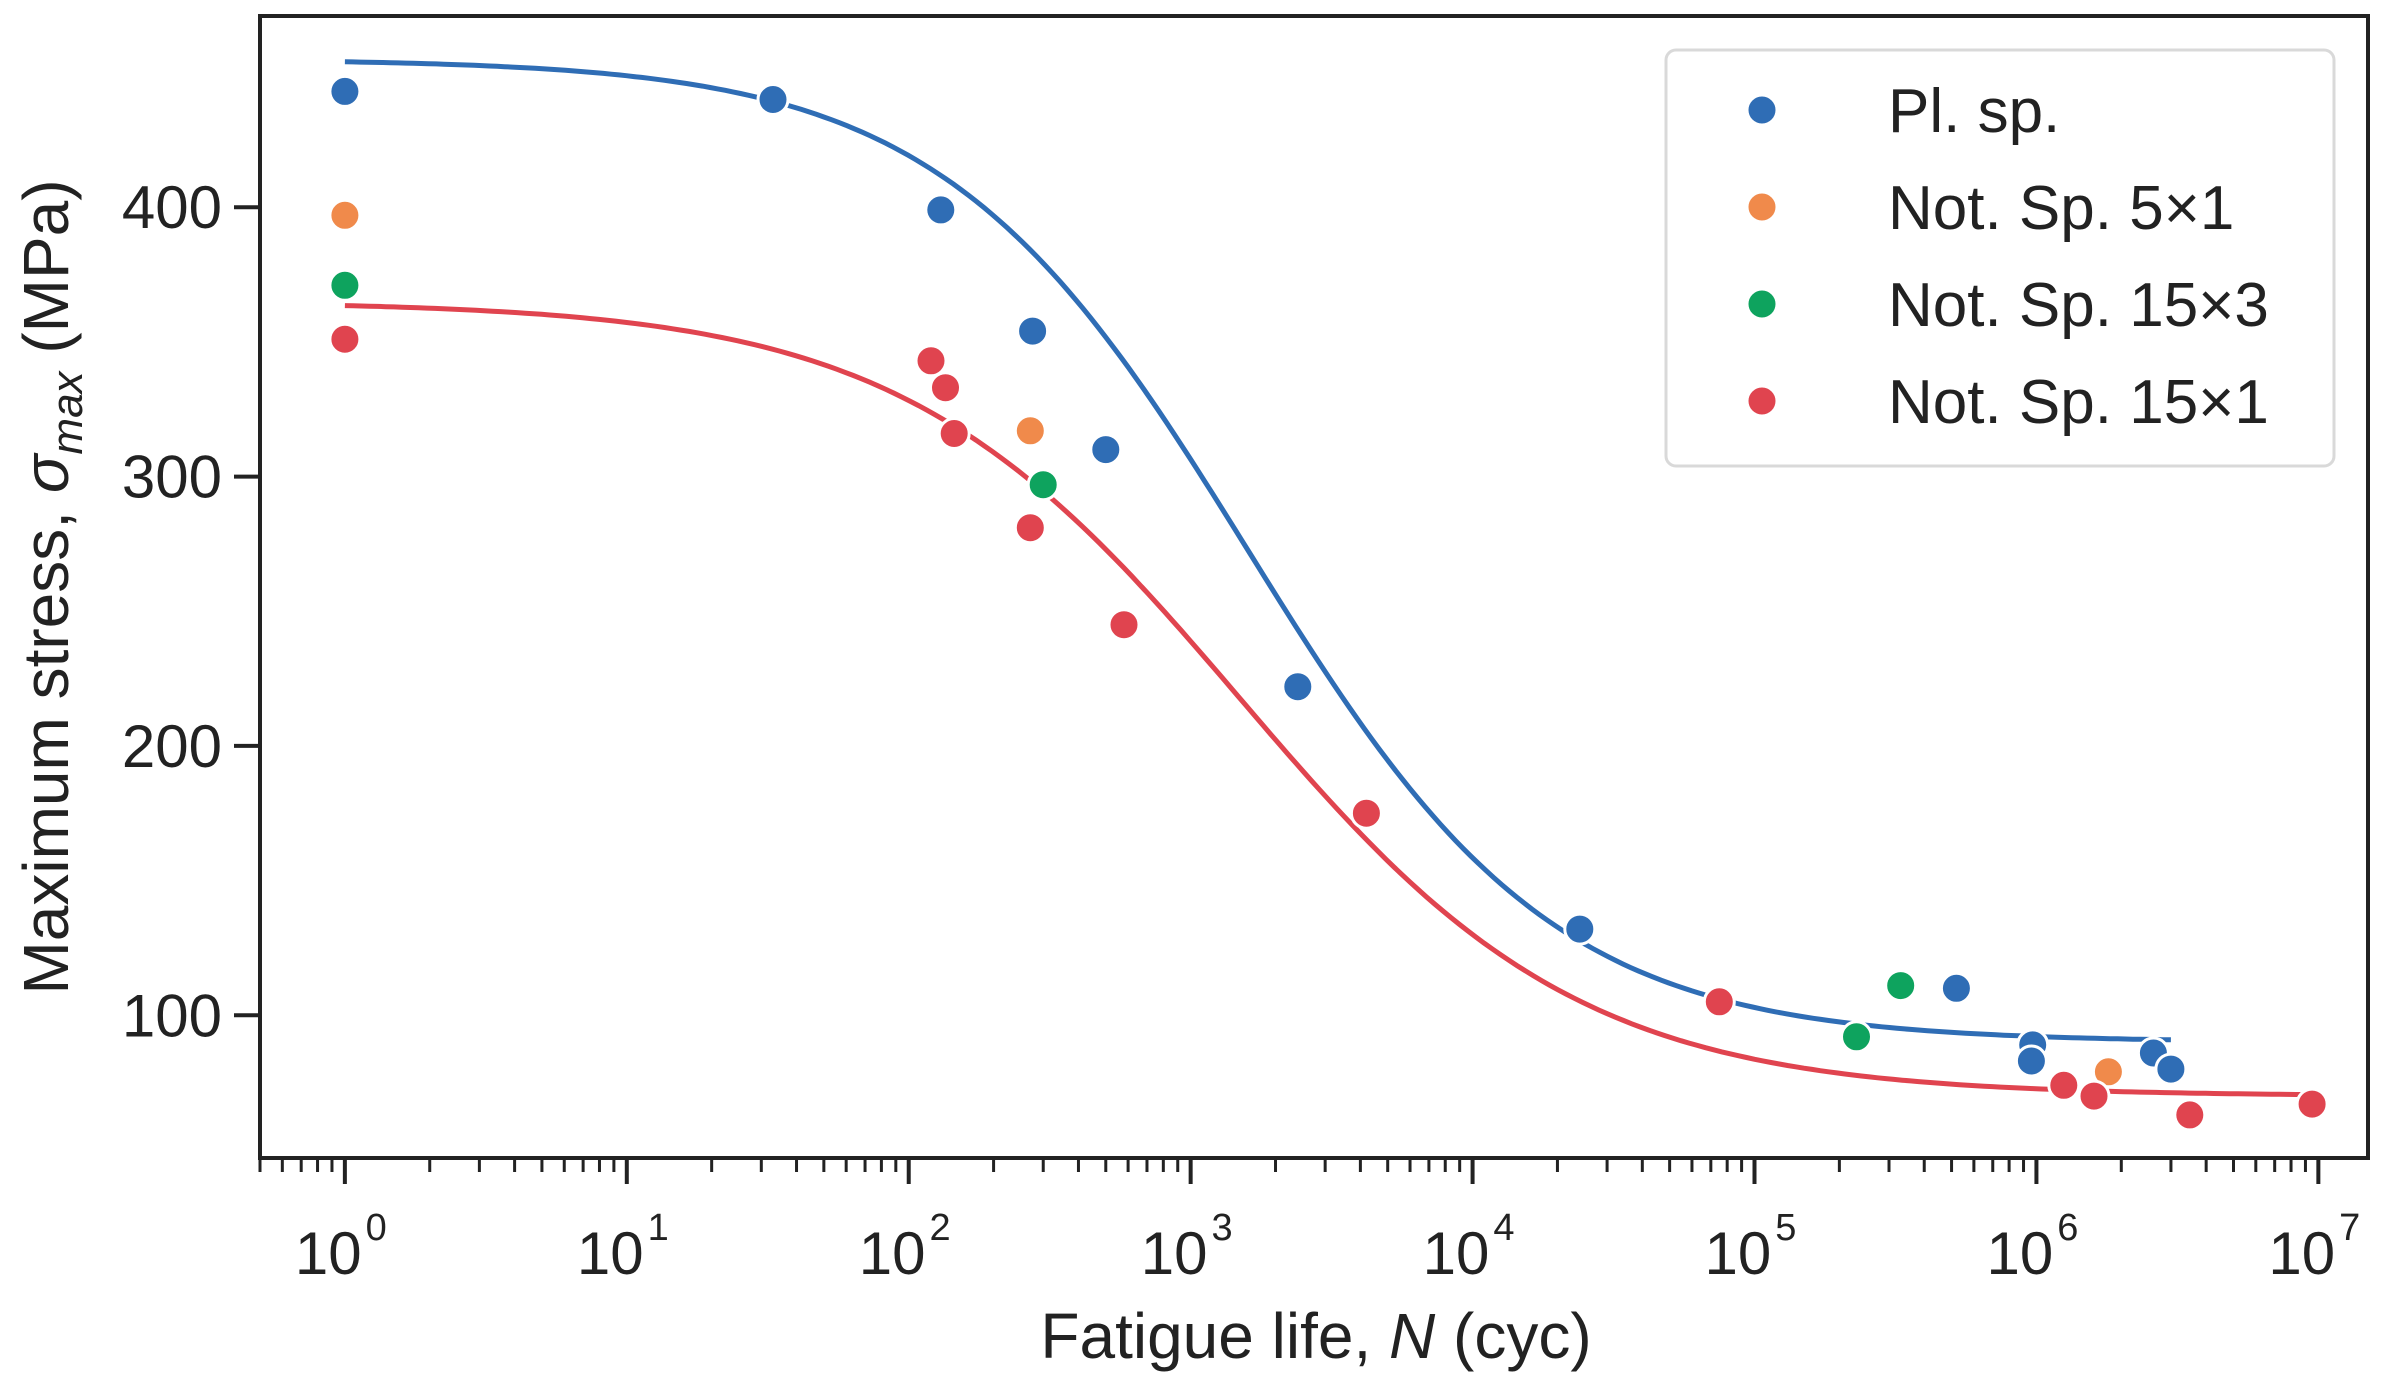  Describe the element at coordinates (191, 611) in the screenshot. I see `y-axis-ticks: 100 200 300 400` at that location.